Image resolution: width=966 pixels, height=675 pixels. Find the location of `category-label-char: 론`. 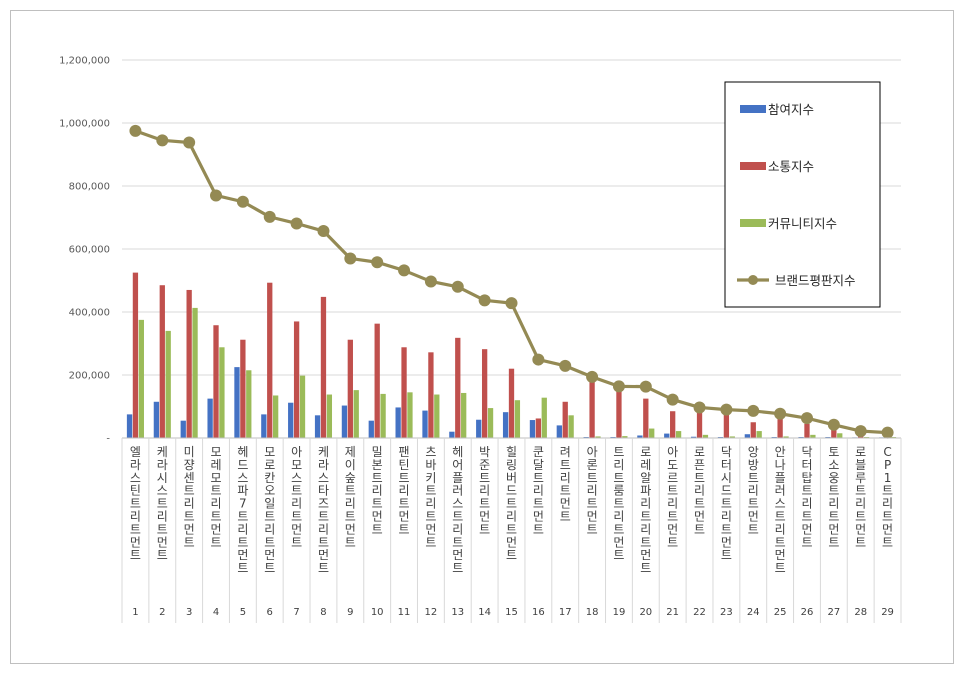

category-label-char: 론 is located at coordinates (592, 465).